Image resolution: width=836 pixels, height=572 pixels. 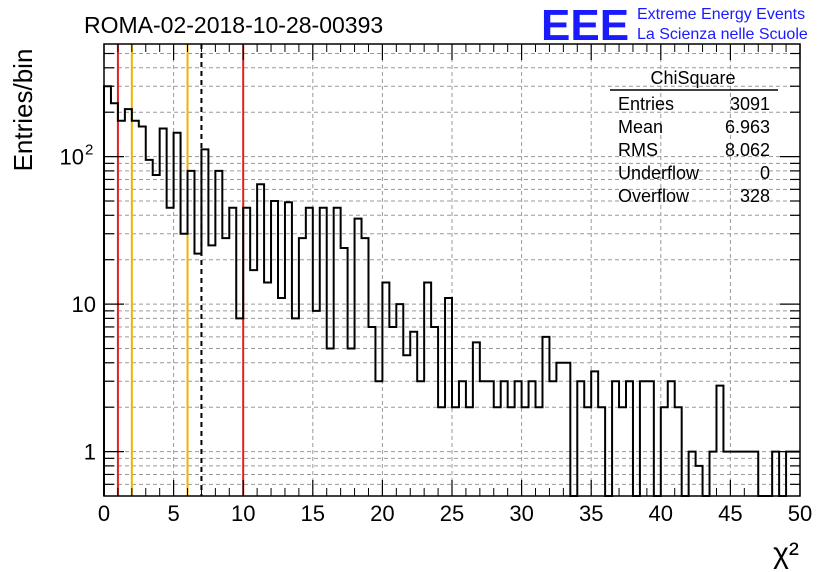 What do you see at coordinates (721, 14) in the screenshot?
I see `logo-line-1: Extreme Energy Events` at bounding box center [721, 14].